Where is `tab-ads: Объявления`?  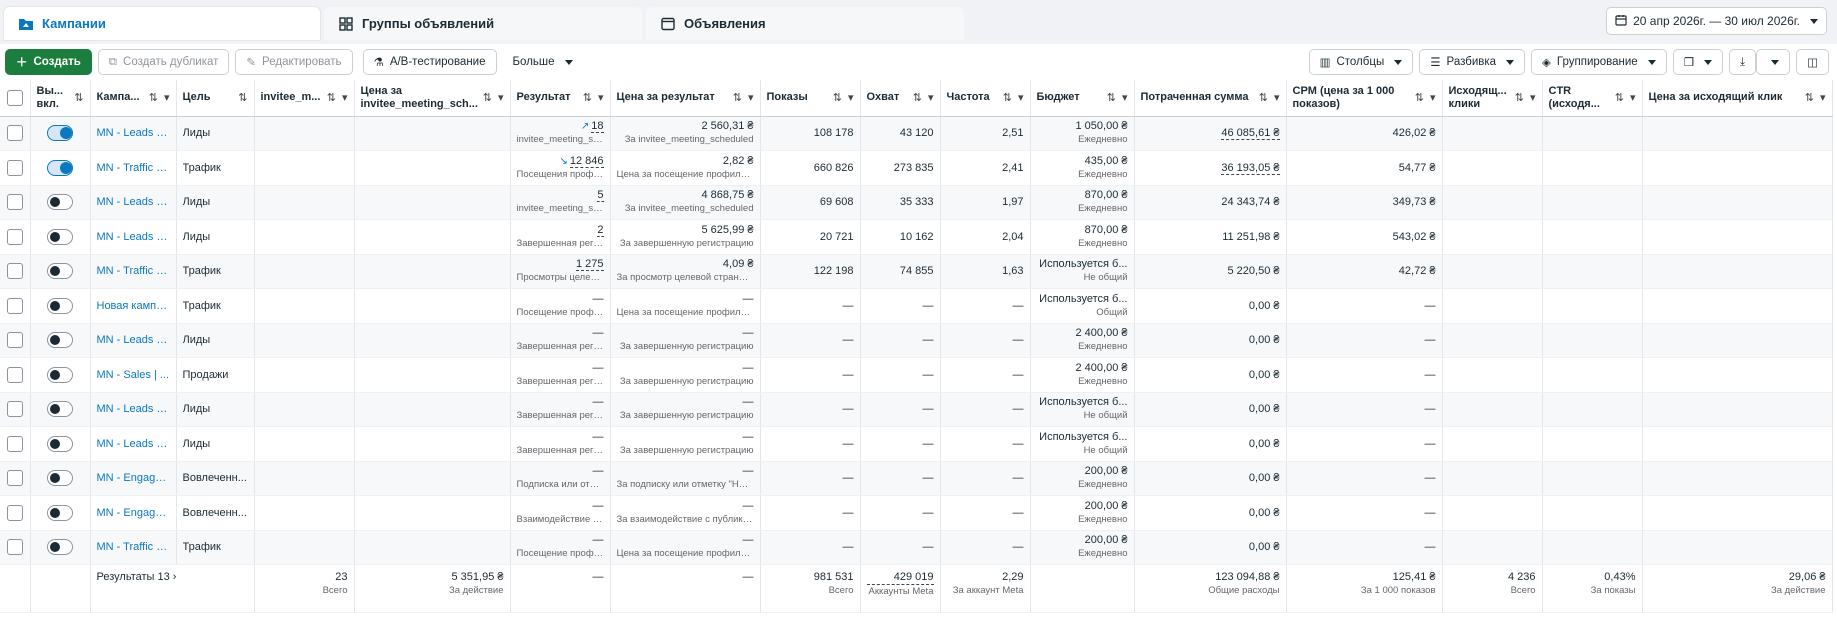 tab-ads: Объявления is located at coordinates (805, 23).